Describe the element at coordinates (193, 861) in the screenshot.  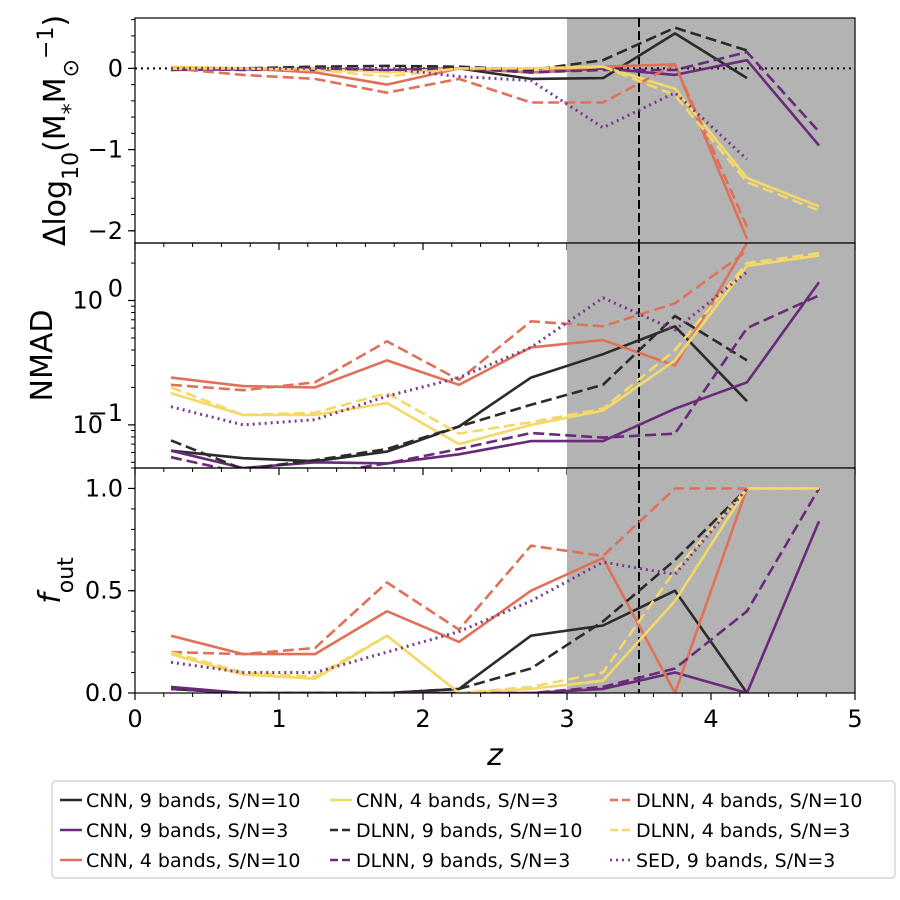
I see `legend-label: CNN, 4 bands, S/N=10` at that location.